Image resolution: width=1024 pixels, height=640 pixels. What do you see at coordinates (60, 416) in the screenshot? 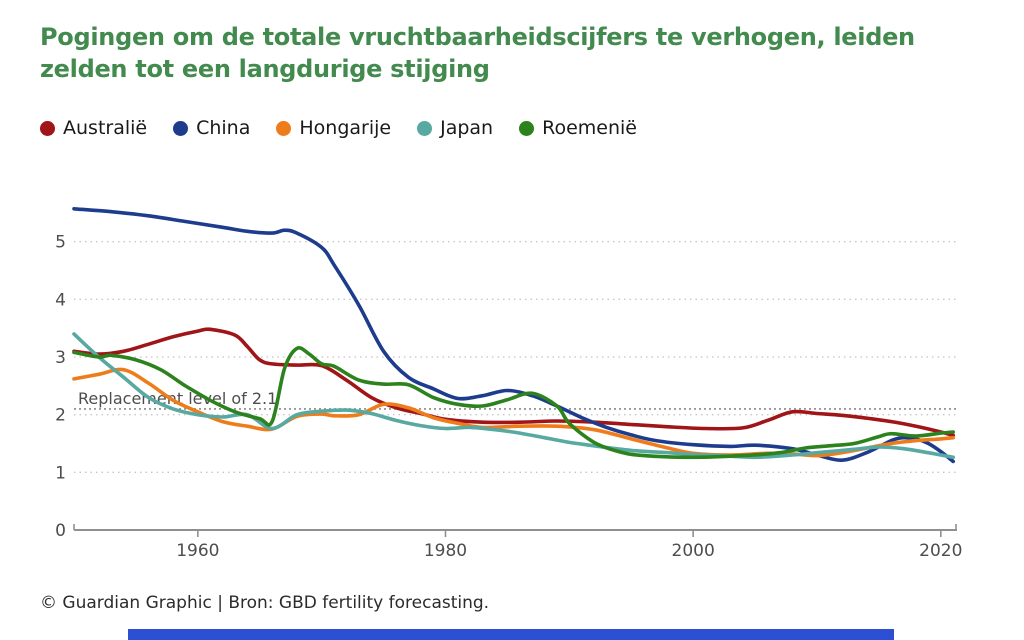
I see `y-tick-label-2: 2` at bounding box center [60, 416].